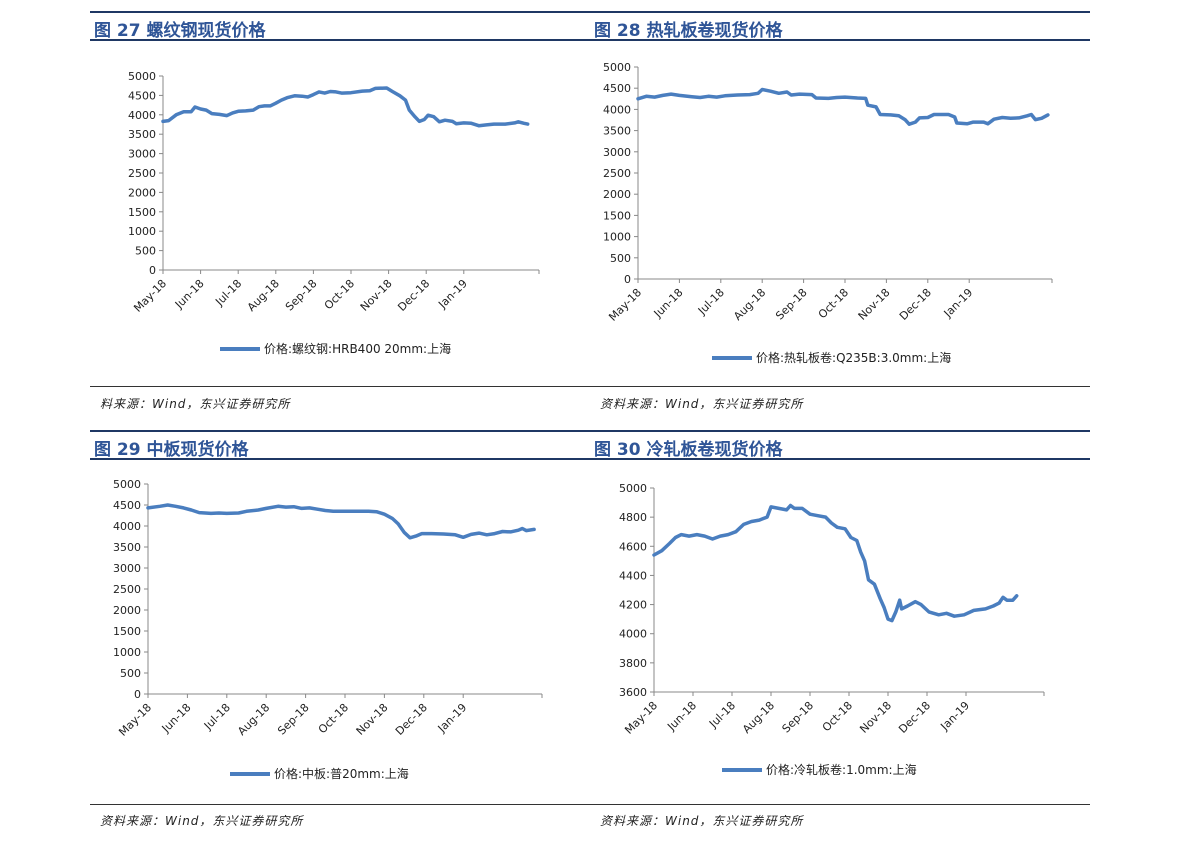 The width and height of the screenshot is (1191, 847). What do you see at coordinates (841, 769) in the screenshot?
I see `legend-label: 价格:冷轧板卷:1.0mm:上海` at bounding box center [841, 769].